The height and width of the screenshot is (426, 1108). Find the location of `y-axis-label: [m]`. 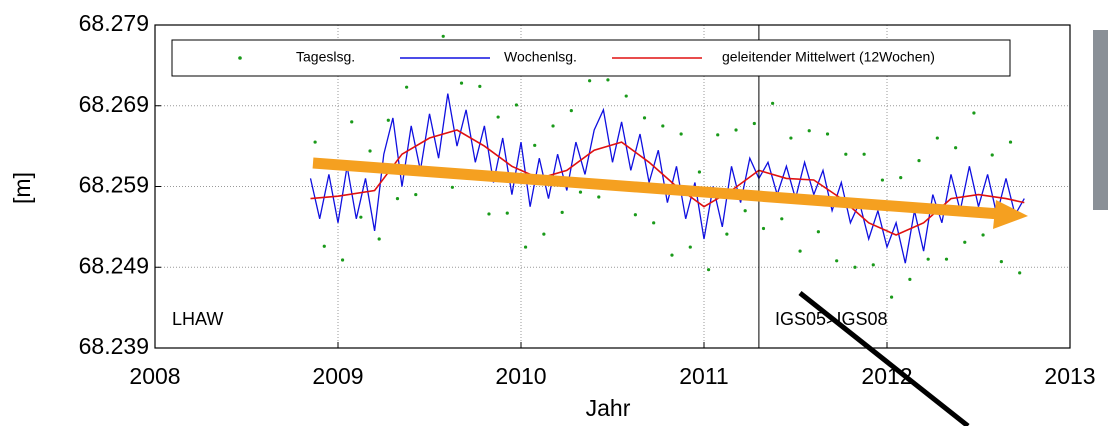

y-axis-label: [m] is located at coordinates (22, 188).